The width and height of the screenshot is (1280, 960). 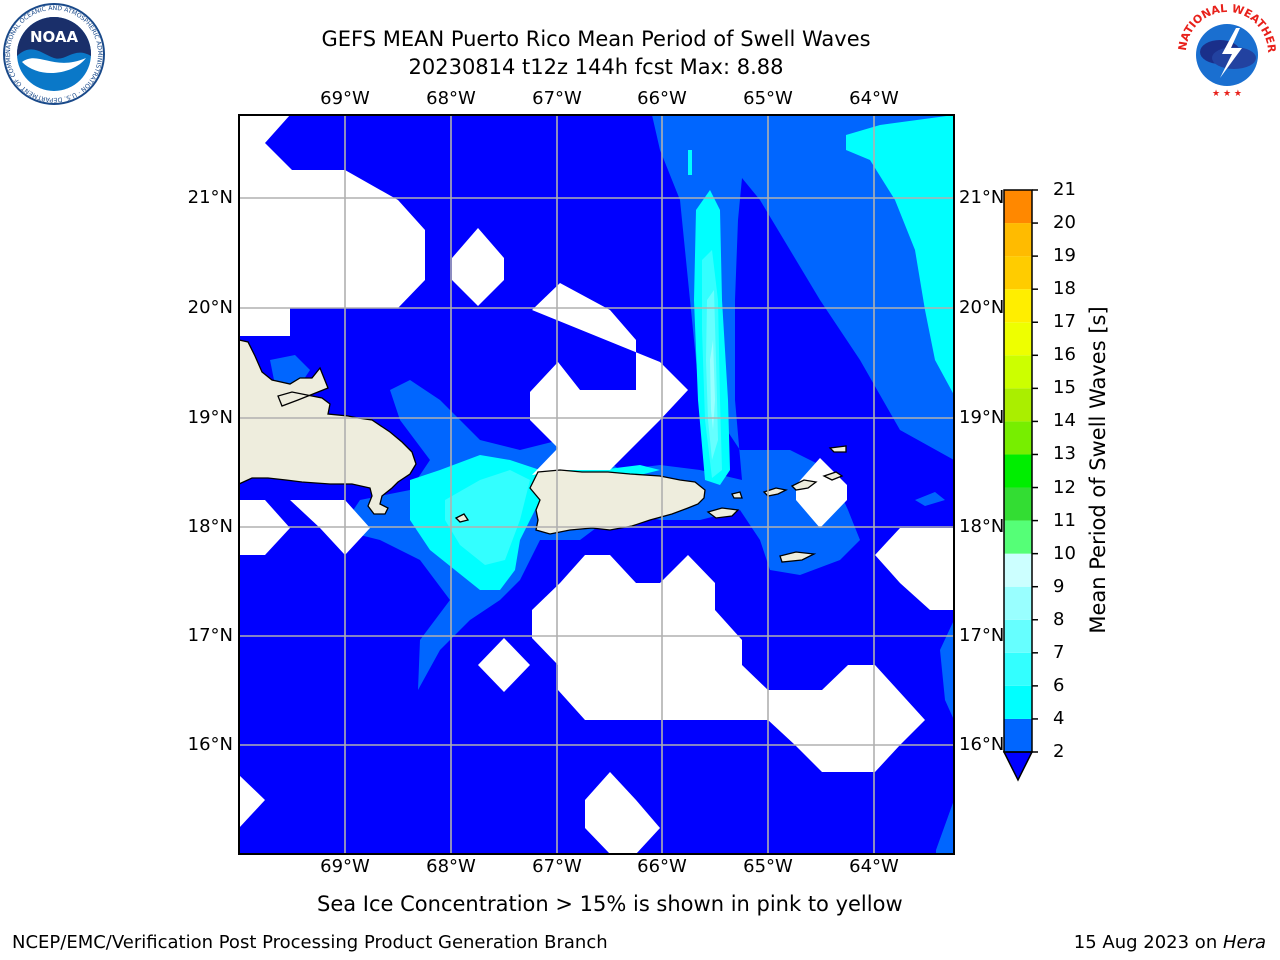 I want to click on anegada-island, so click(x=837, y=449).